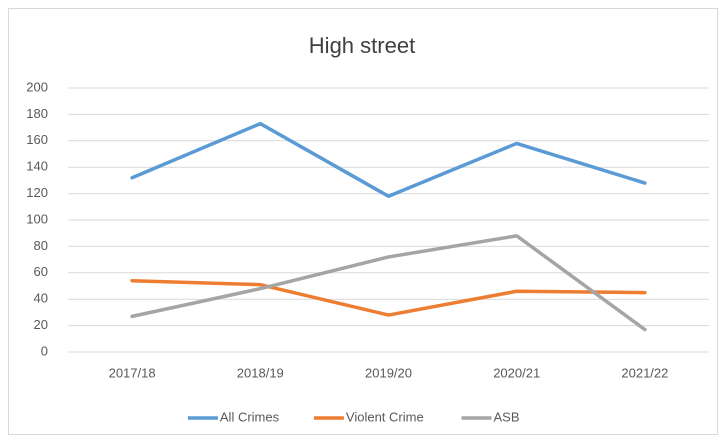  Describe the element at coordinates (260, 372) in the screenshot. I see `x-tick-label: 2018/19` at that location.